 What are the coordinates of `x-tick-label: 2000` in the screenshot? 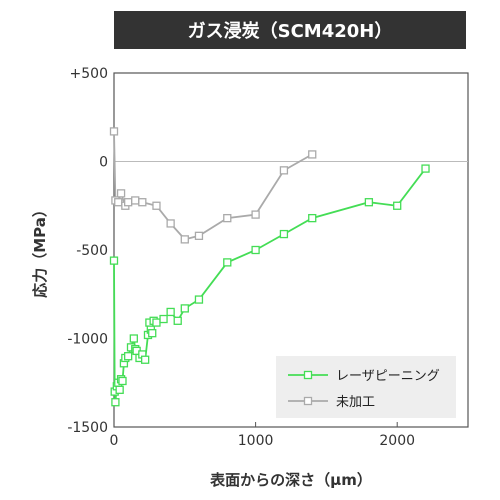 It's located at (397, 441).